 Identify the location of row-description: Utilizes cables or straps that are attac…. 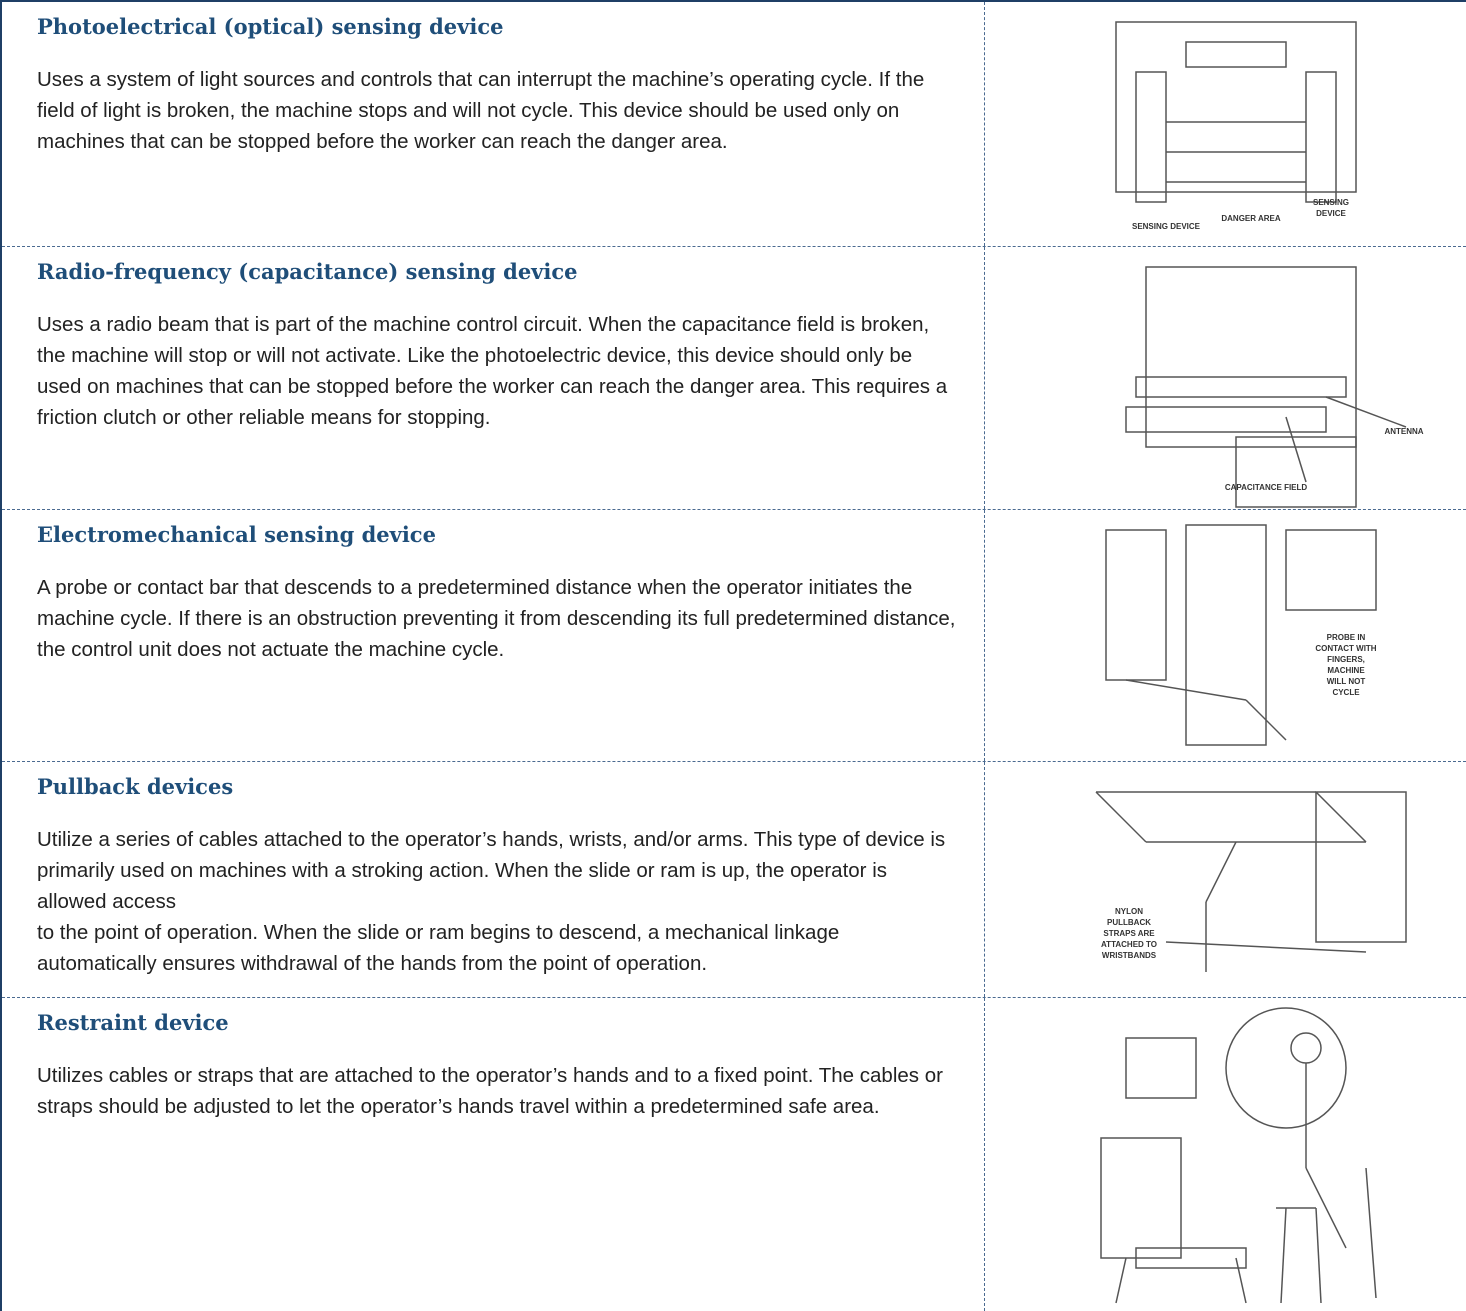
(490, 1091).